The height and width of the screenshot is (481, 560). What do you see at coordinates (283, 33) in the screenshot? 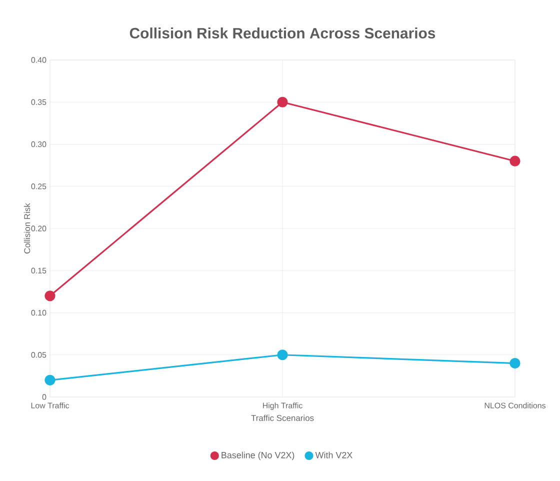
I see `chart-title: Collision Risk Reduction Across Scenarios` at bounding box center [283, 33].